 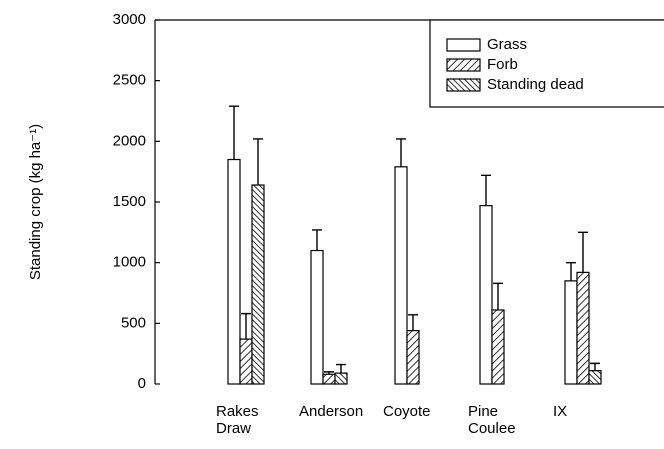 I want to click on x-tick-label: Pine Coulee, so click(x=492, y=420).